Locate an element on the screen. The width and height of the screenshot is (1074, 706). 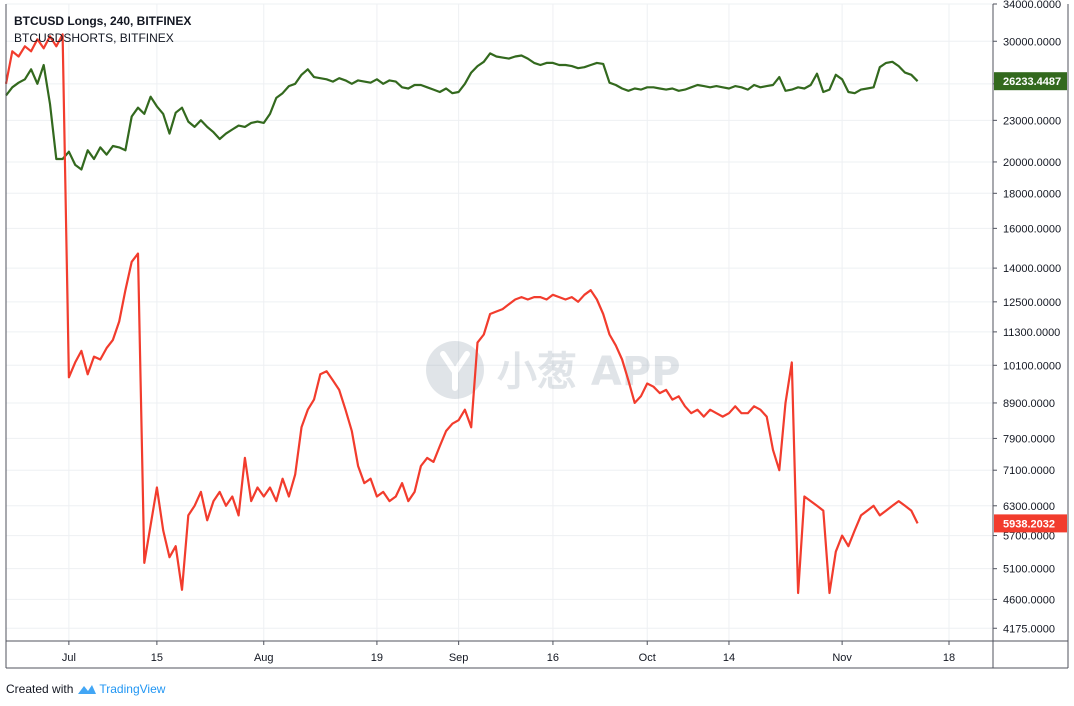
y-tick-label: 5700.0000 is located at coordinates (1029, 537).